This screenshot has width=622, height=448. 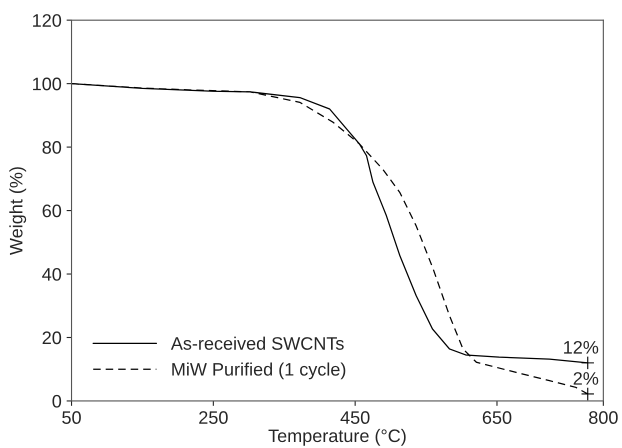 I want to click on y-tick-label: 100, so click(x=47, y=84).